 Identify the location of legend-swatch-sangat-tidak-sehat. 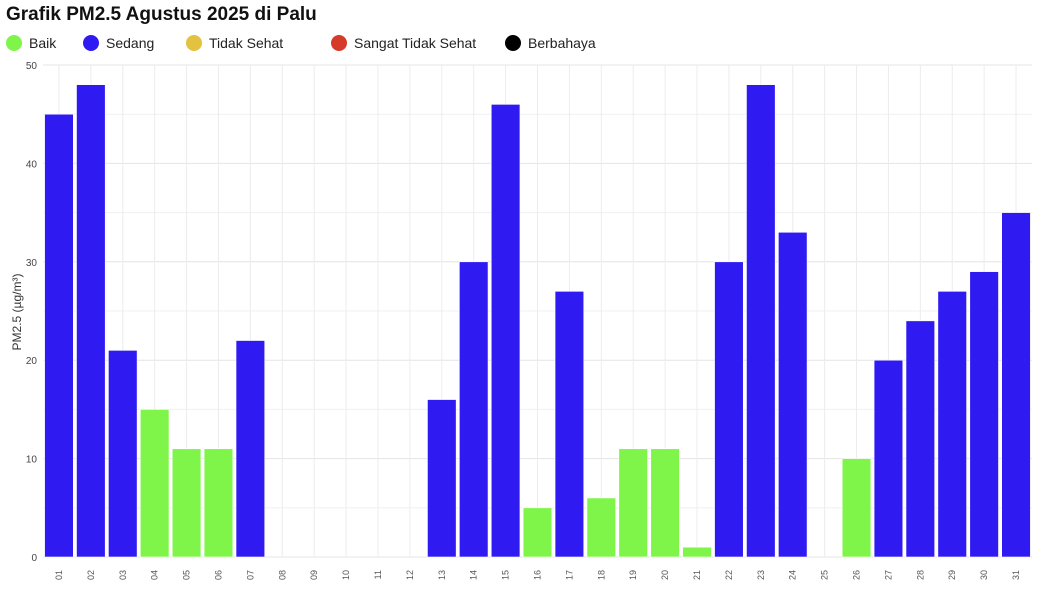
(339, 43).